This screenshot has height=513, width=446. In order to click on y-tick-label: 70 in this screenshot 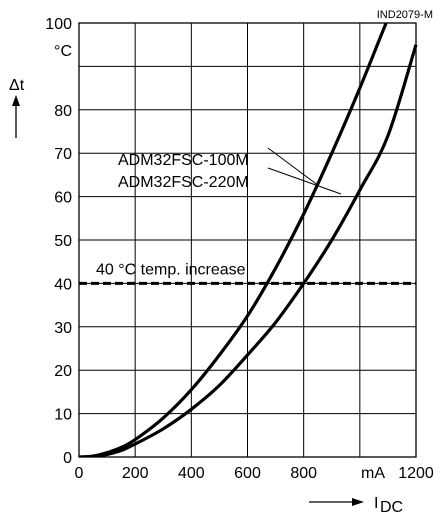, I will do `click(63, 154)`.